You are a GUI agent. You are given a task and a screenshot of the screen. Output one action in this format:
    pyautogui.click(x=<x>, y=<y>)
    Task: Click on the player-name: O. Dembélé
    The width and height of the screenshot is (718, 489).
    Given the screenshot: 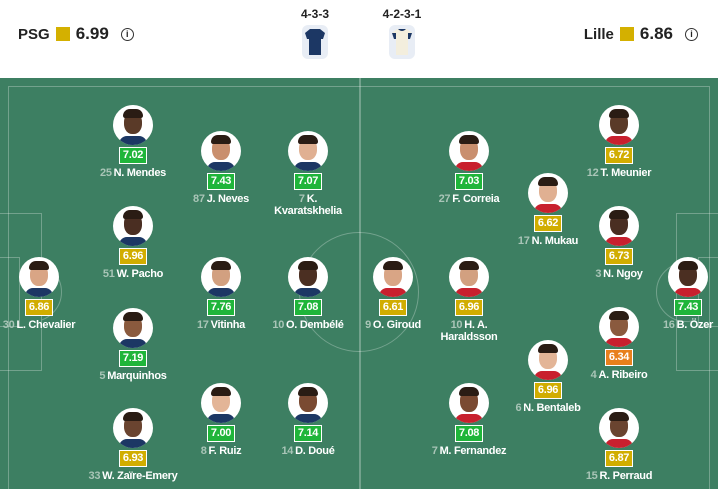 What is the action you would take?
    pyautogui.click(x=315, y=325)
    